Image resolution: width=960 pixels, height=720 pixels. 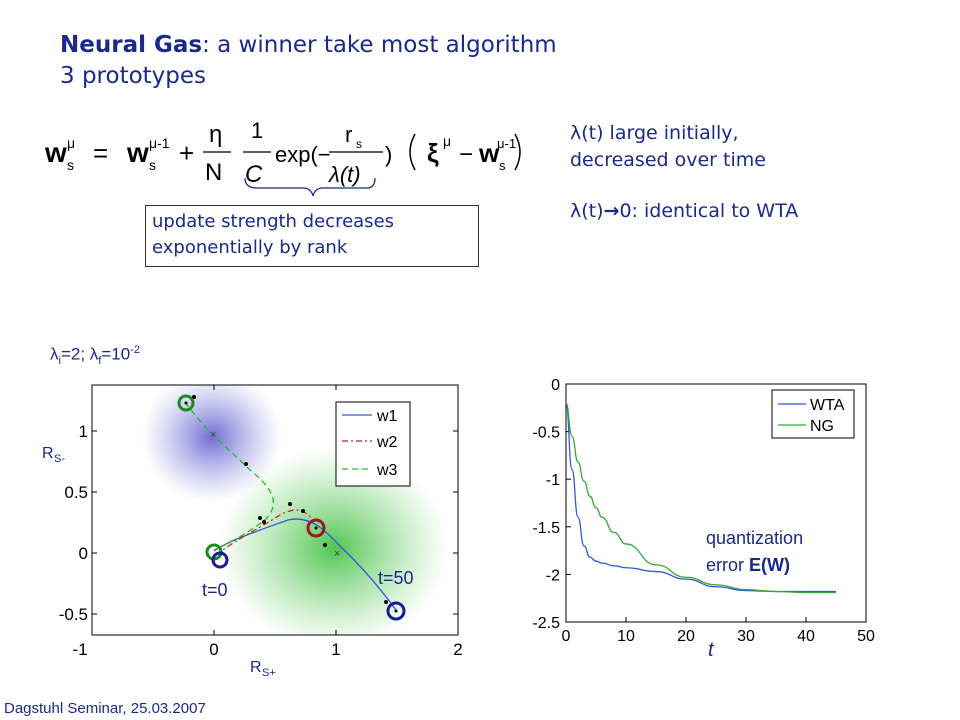 I want to click on formula-eta: η, so click(x=215, y=134).